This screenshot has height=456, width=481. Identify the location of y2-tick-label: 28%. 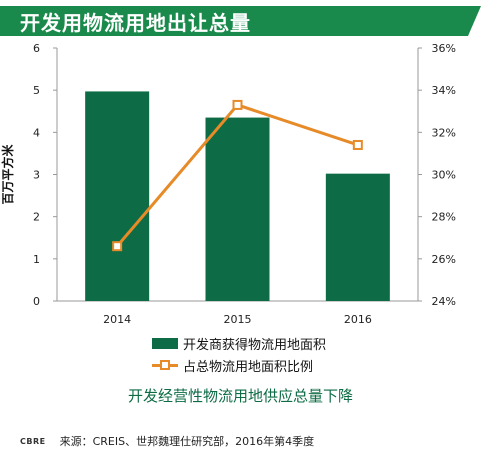
(444, 217).